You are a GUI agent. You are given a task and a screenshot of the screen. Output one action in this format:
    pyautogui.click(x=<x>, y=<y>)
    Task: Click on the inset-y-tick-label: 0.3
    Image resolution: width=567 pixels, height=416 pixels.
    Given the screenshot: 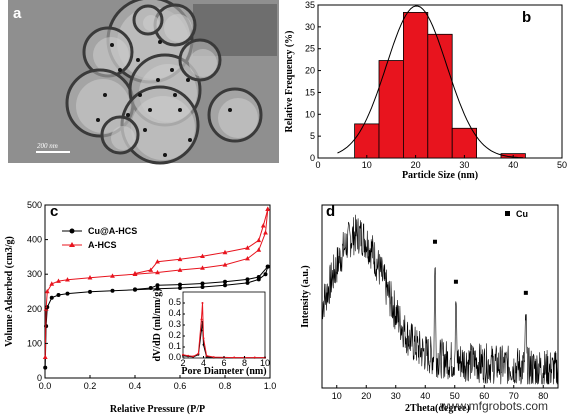 What is the action you would take?
    pyautogui.click(x=174, y=324)
    